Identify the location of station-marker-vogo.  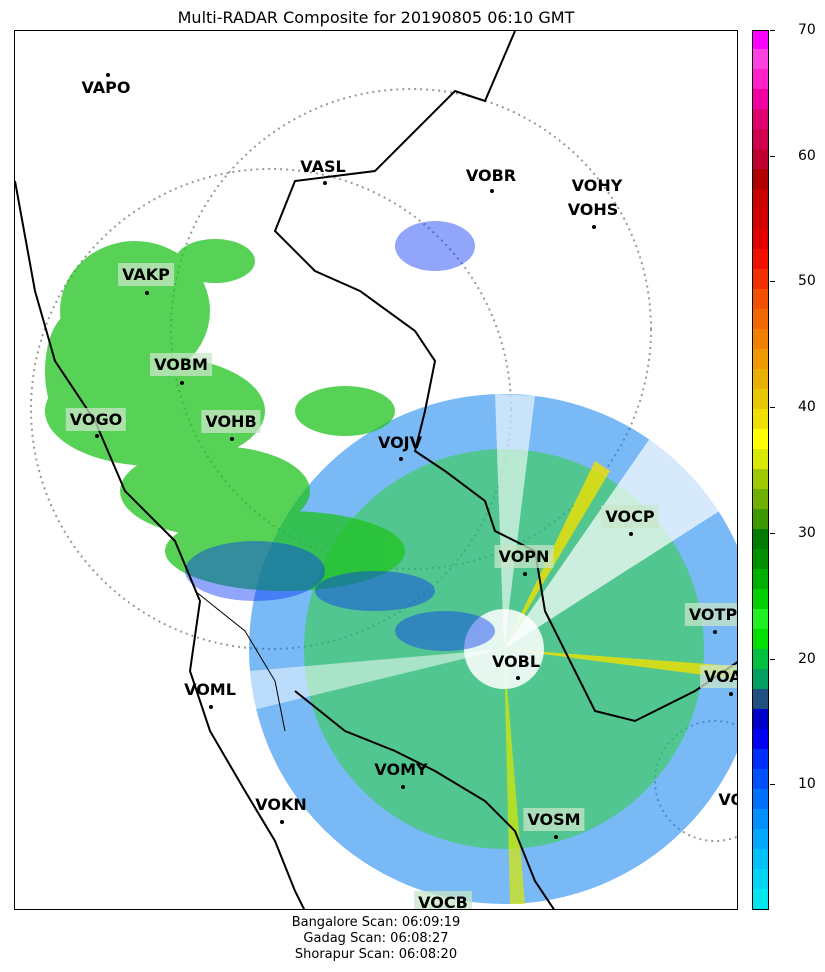
(97, 436).